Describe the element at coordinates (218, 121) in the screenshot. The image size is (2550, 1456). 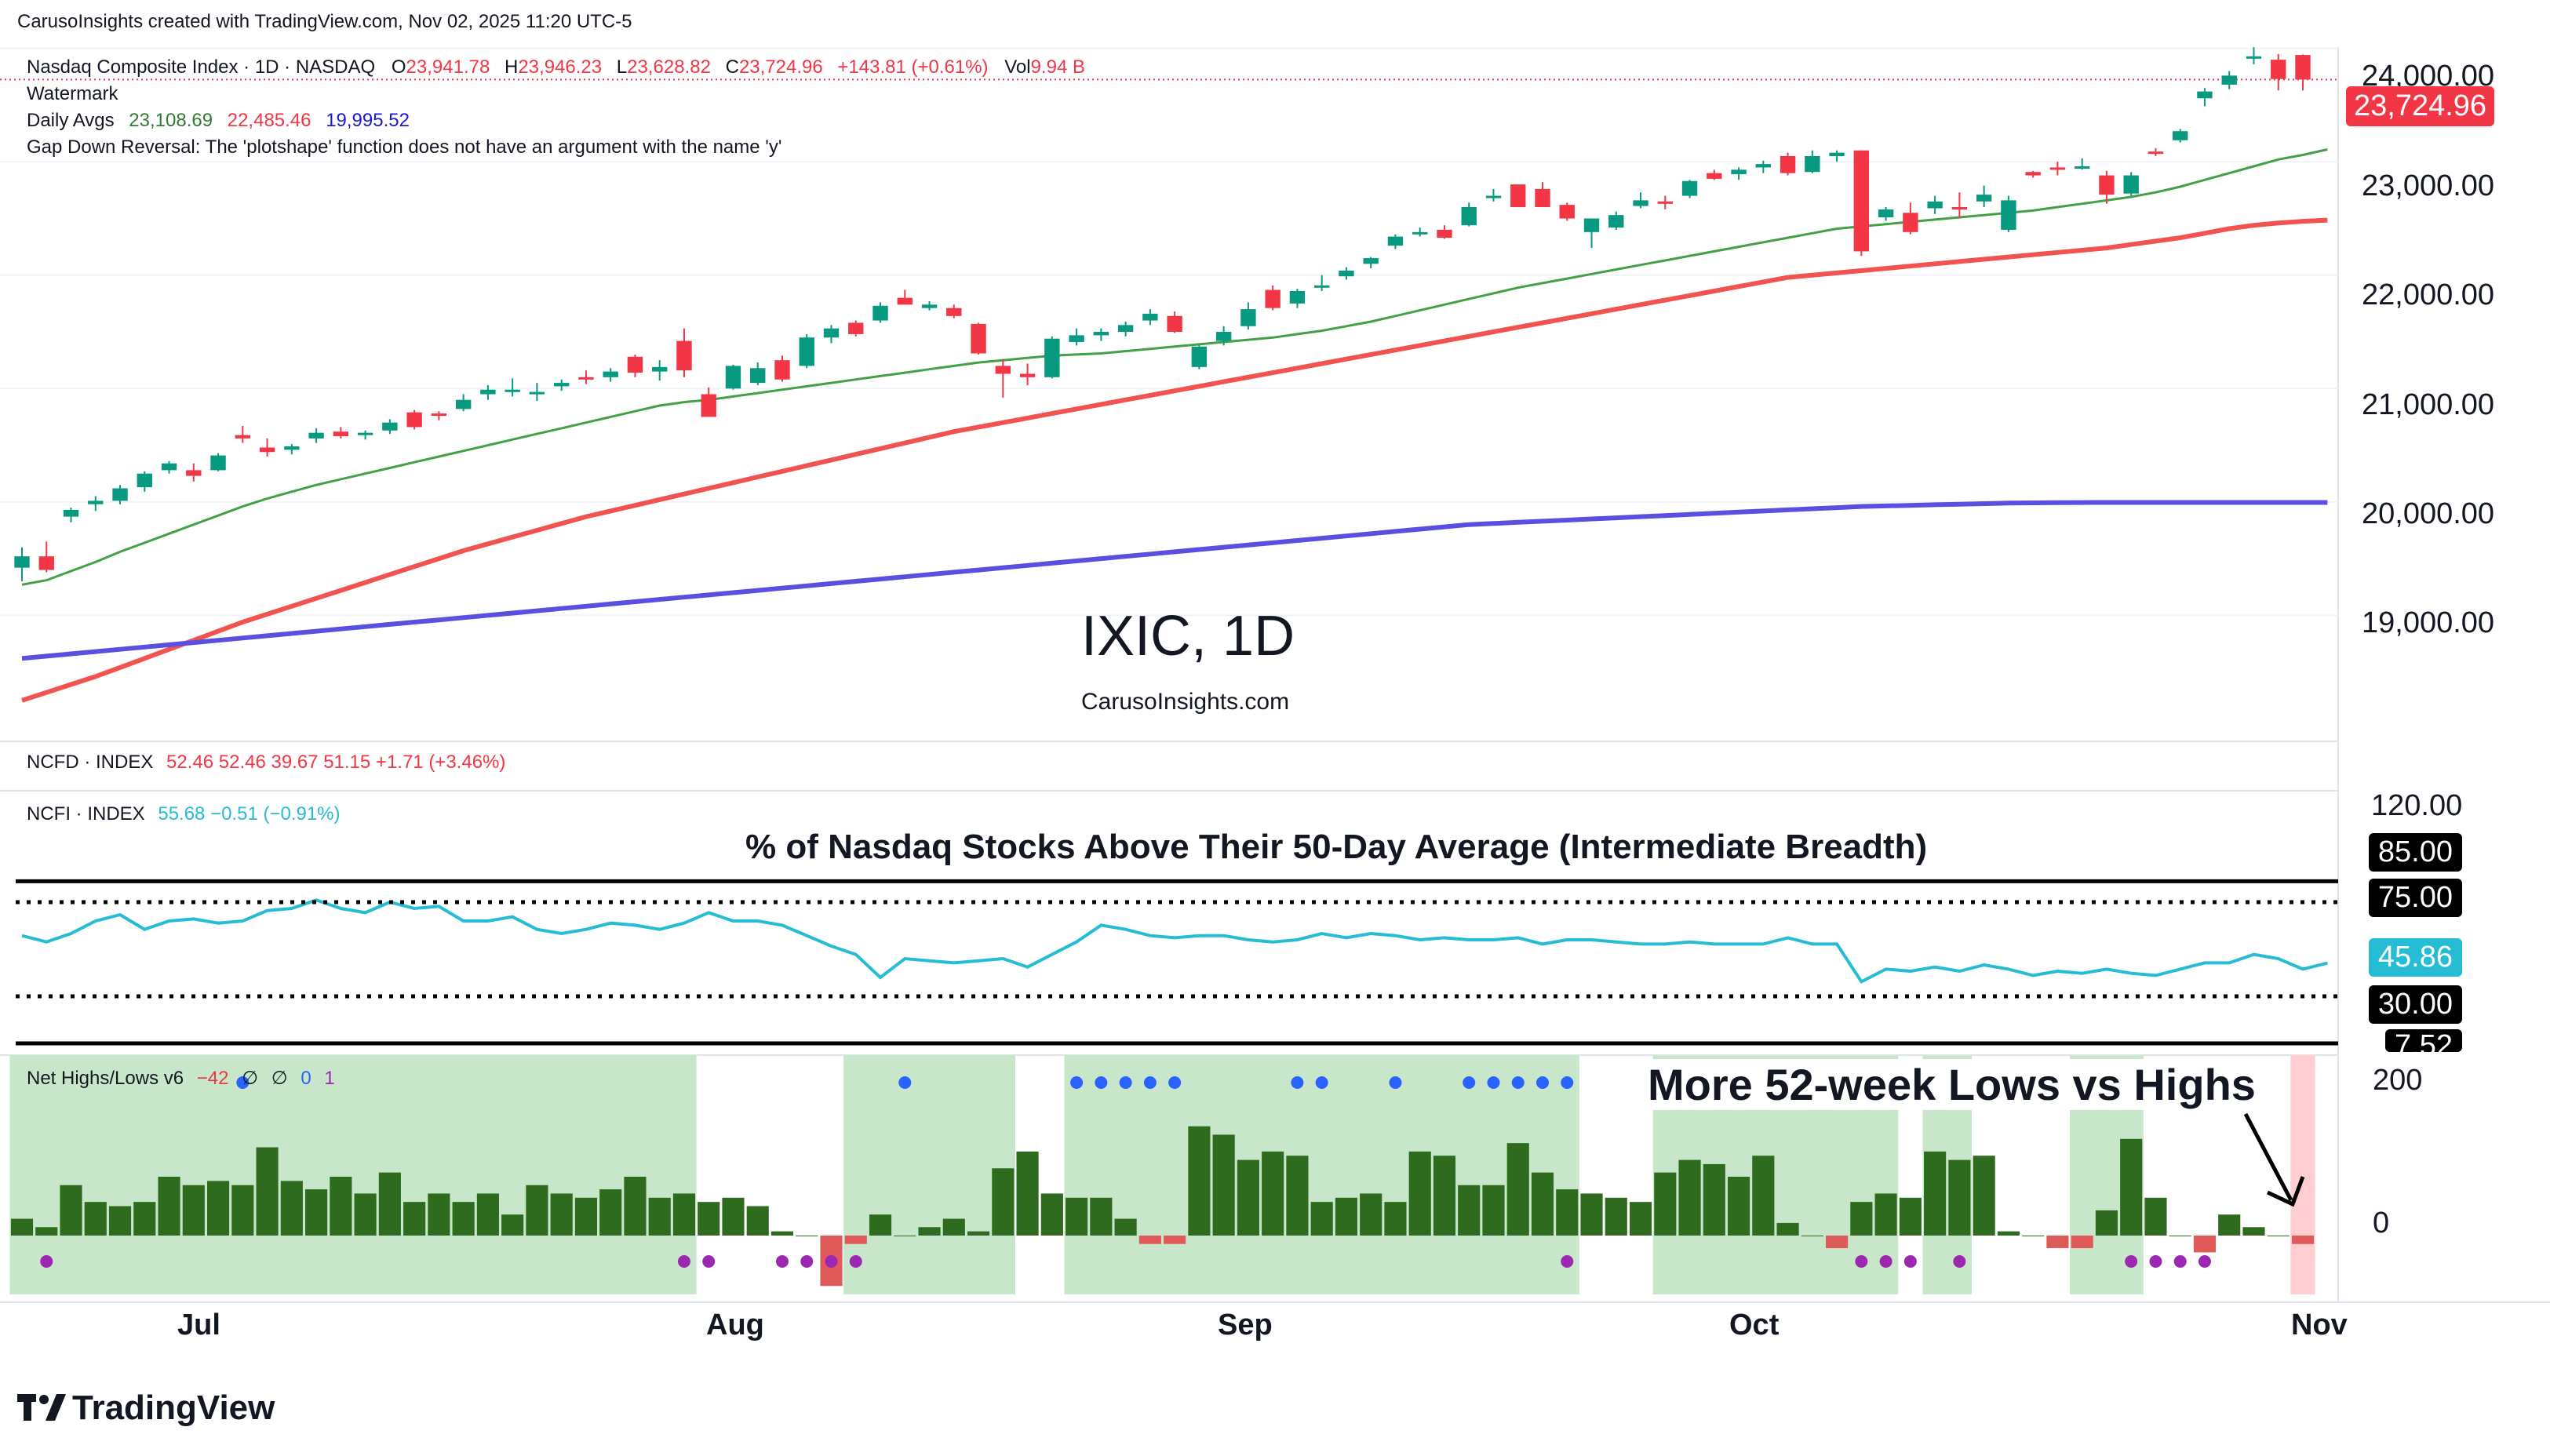
I see `daily-avgs-legend: Daily Avgs 23,108.69 22,485.46 19,995.52` at that location.